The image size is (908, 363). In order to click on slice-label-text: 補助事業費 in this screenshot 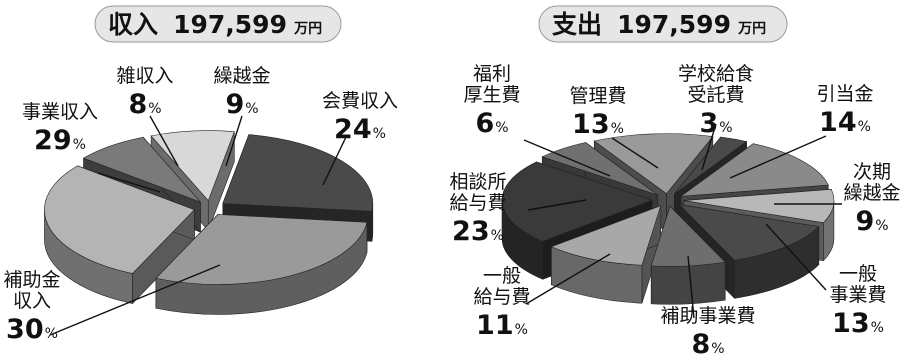, I will do `click(707, 316)`.